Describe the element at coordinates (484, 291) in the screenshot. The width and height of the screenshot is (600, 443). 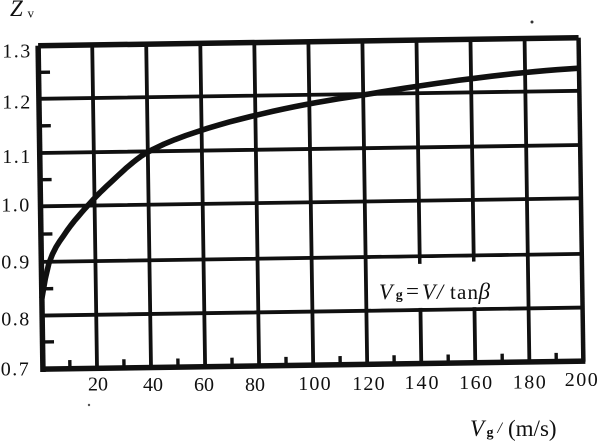
I see `svg-text: β` at that location.